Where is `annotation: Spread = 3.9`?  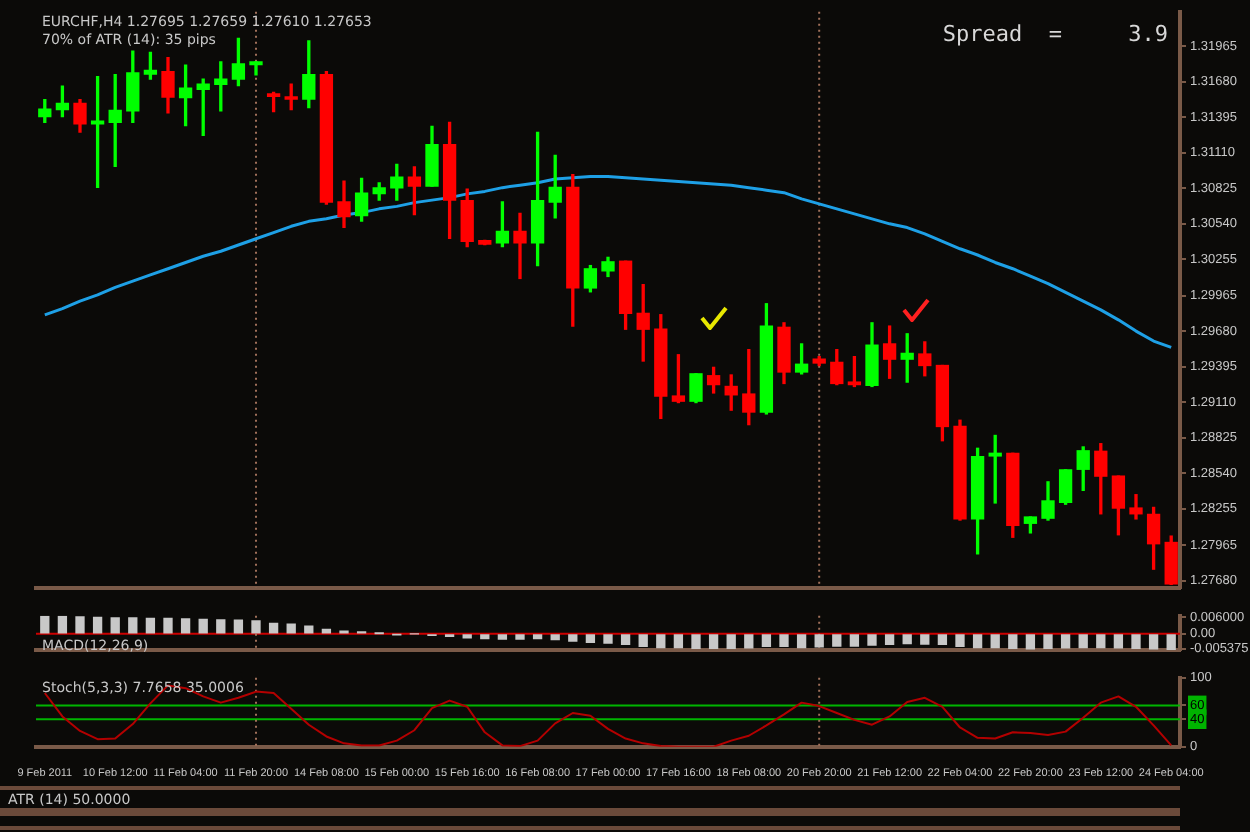
annotation: Spread = 3.9 is located at coordinates (1055, 33).